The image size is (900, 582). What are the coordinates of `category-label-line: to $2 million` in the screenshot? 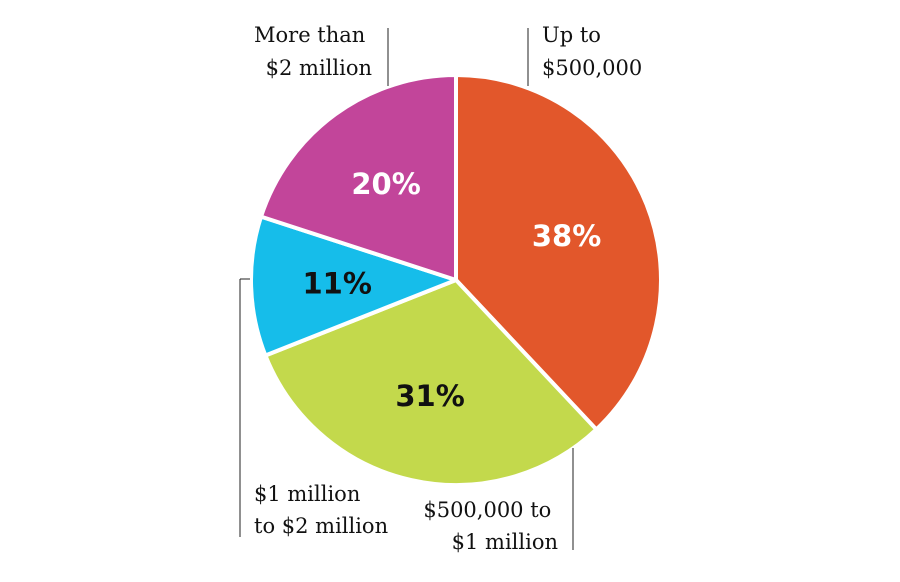 It's located at (321, 526).